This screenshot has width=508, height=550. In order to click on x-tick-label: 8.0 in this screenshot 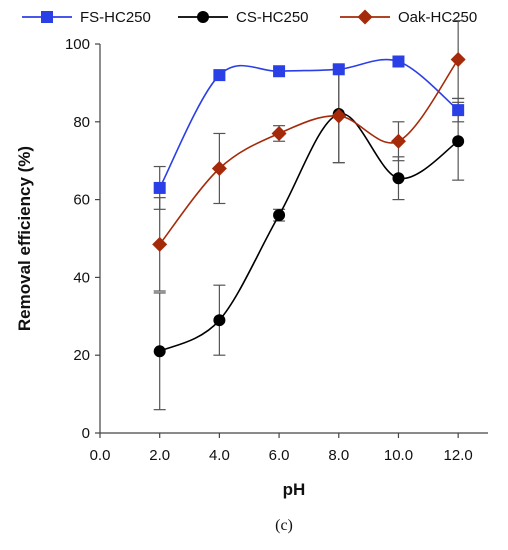, I will do `click(338, 455)`.